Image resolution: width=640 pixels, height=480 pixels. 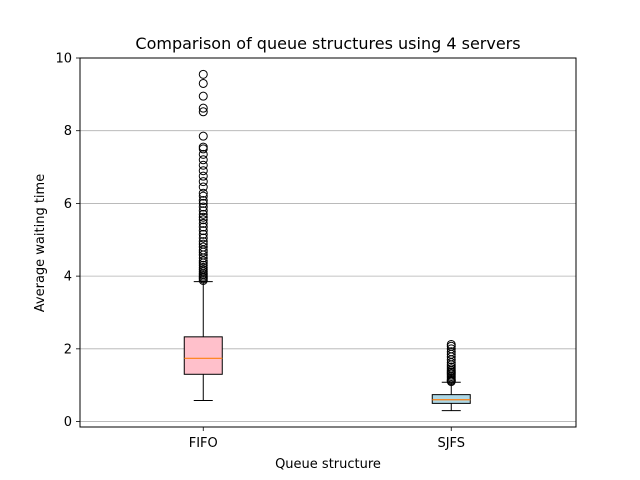 I want to click on y-tick-label: 6, so click(x=68, y=204).